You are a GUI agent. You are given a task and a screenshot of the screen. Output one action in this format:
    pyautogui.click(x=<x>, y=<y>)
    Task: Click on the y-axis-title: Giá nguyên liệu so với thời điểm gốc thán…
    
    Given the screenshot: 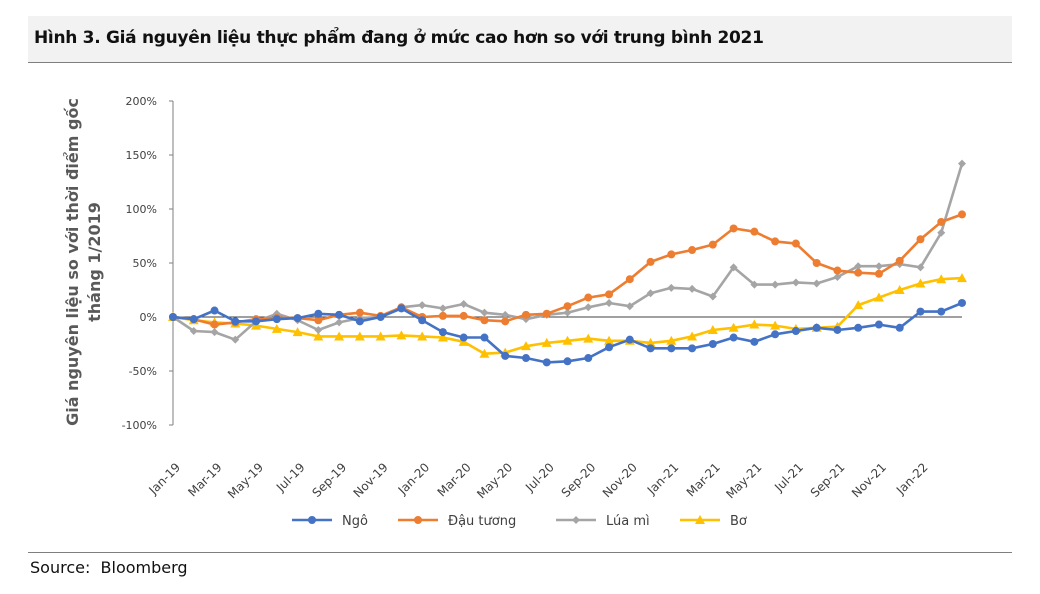 What is the action you would take?
    pyautogui.click(x=83, y=262)
    